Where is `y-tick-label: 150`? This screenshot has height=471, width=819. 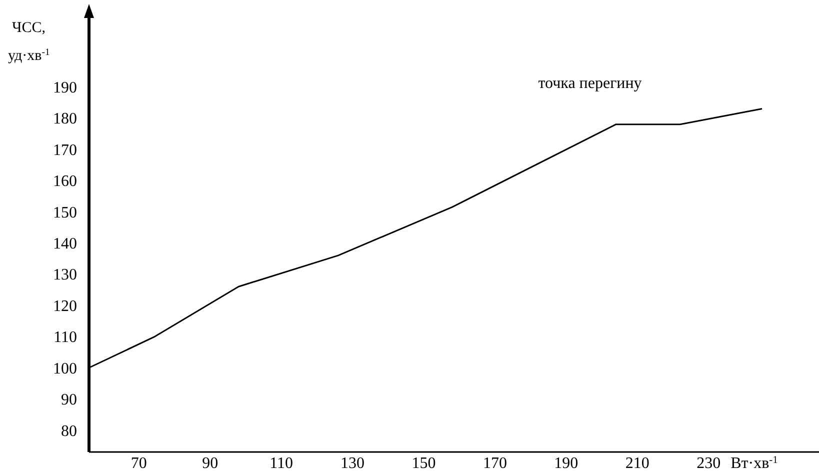 y-tick-label: 150 is located at coordinates (65, 213).